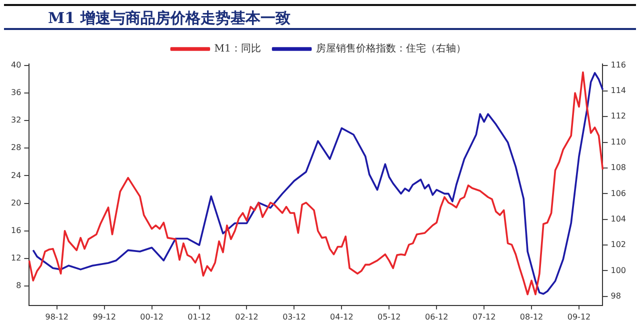 This screenshot has height=327, width=641. What do you see at coordinates (16, 147) in the screenshot?
I see `y-tick-label: 28` at bounding box center [16, 147].